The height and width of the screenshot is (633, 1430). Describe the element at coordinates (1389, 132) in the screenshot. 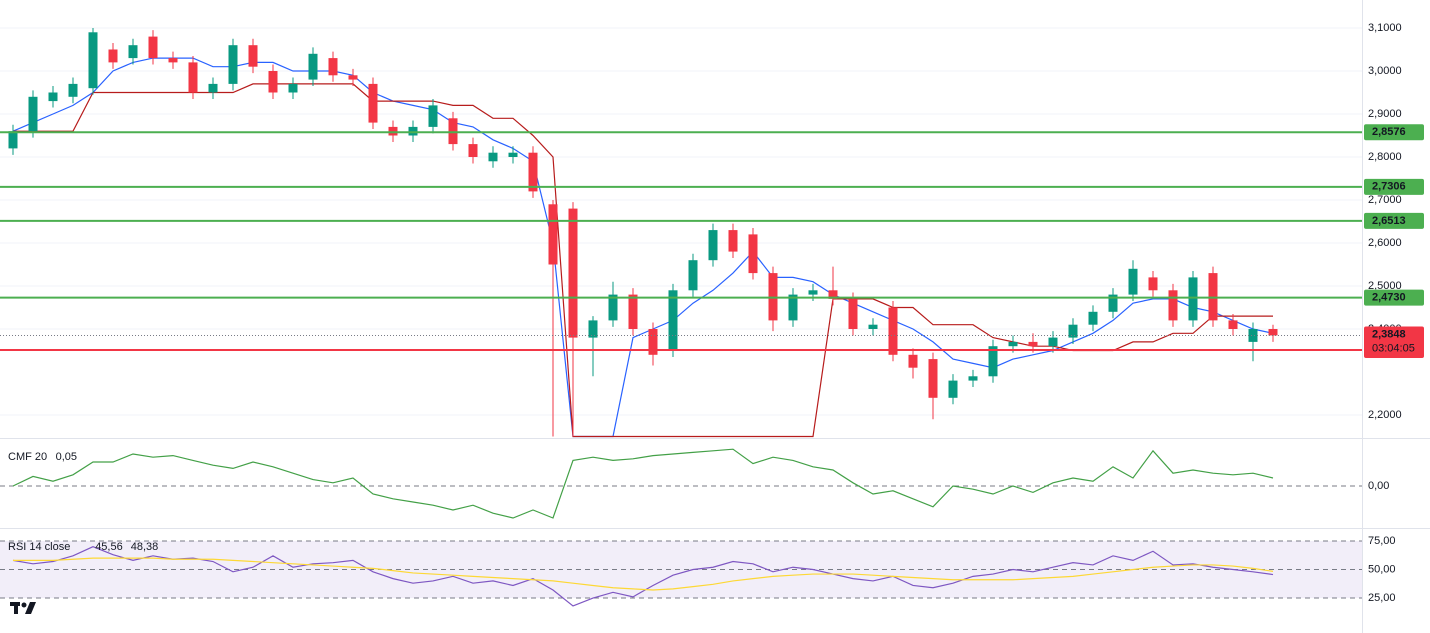

I see `level-label: 2,8576` at that location.